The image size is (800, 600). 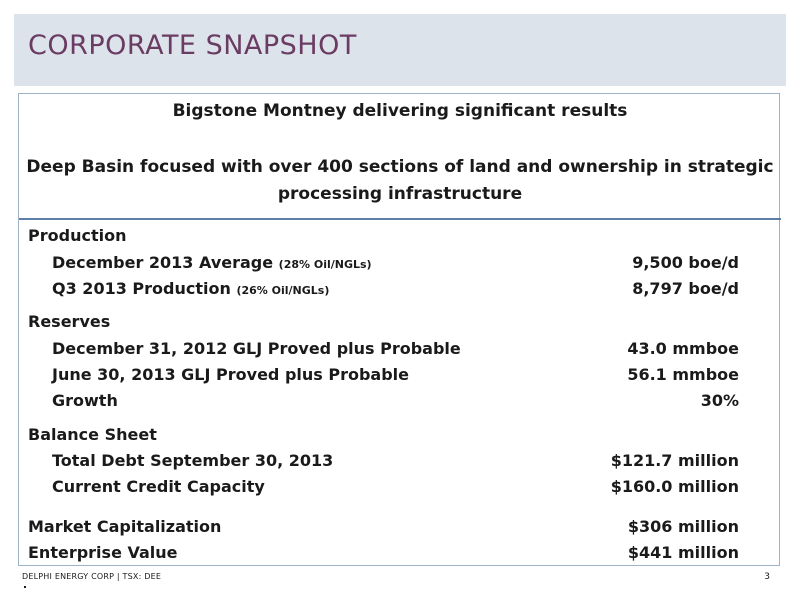 What do you see at coordinates (400, 488) in the screenshot?
I see `balance-credit-row: Current Credit Capacity $160.0 million` at bounding box center [400, 488].